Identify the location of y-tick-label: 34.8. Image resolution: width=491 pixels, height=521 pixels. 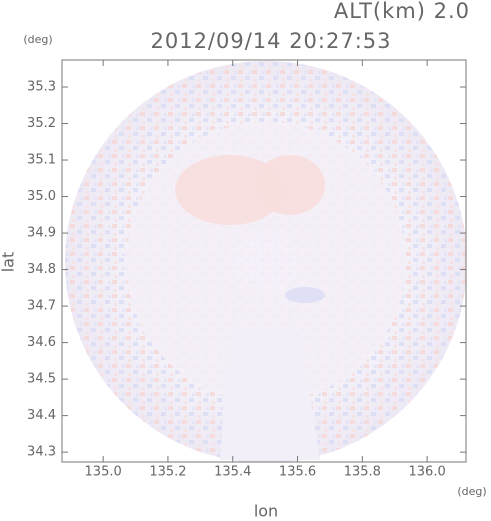
(41, 269).